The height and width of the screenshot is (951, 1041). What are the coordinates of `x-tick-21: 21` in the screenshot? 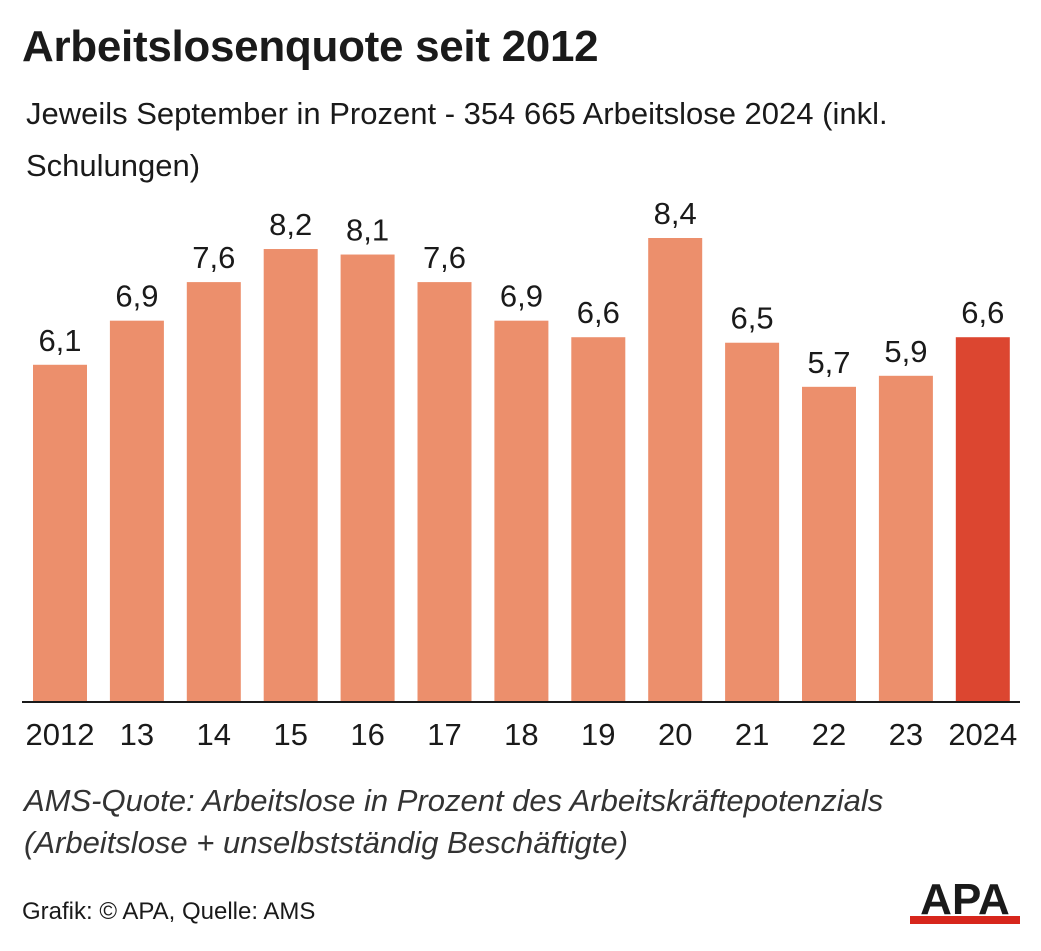 It's located at (752, 734).